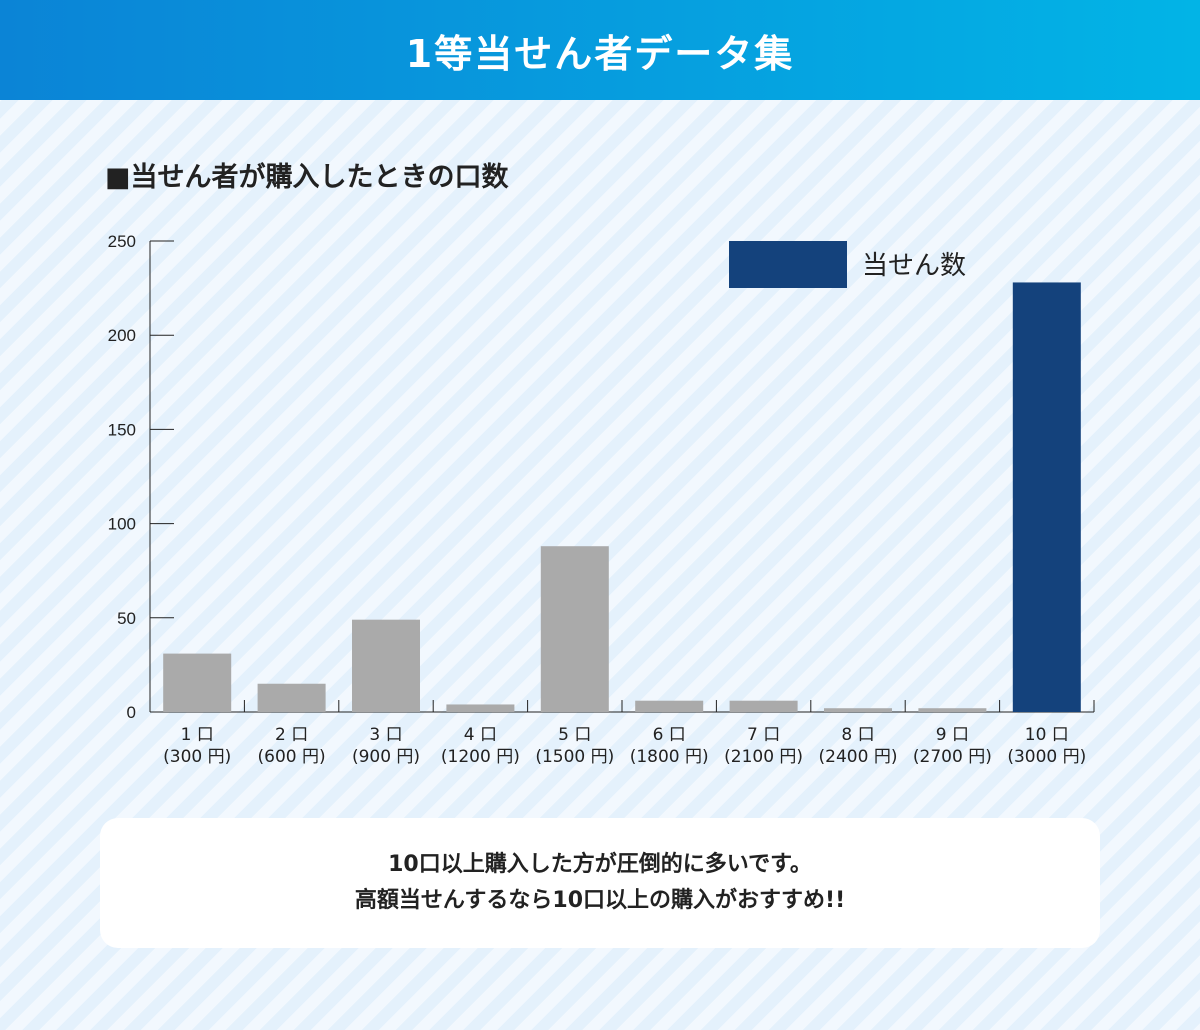 This screenshot has width=1200, height=1030. Describe the element at coordinates (914, 266) in the screenshot. I see `legend-label: 当せん数` at that location.